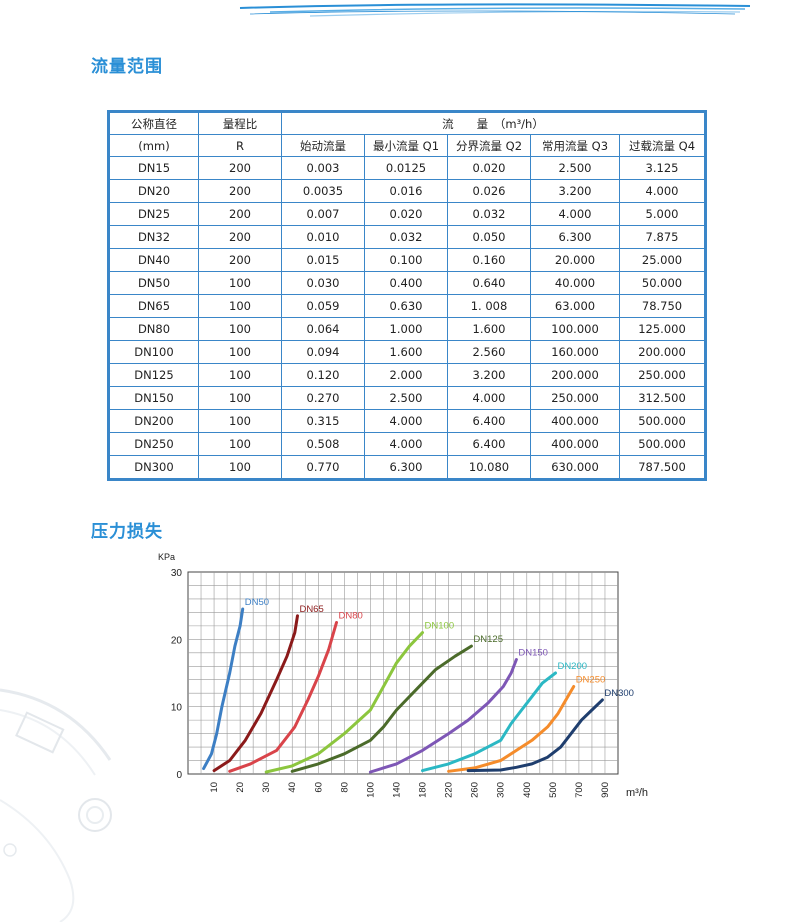 The image size is (790, 922). What do you see at coordinates (323, 145) in the screenshot?
I see `header-start-flow: 始动流量` at bounding box center [323, 145].